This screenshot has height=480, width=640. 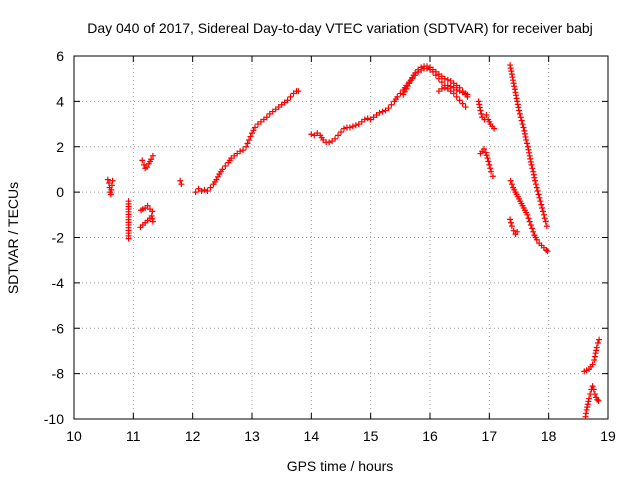 What do you see at coordinates (340, 466) in the screenshot?
I see `x-axis-title: GPS time / hours` at bounding box center [340, 466].